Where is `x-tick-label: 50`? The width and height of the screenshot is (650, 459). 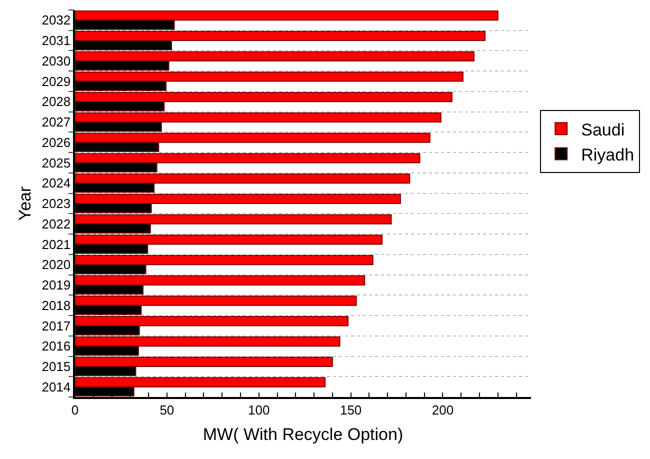
x-tick-label: 50 is located at coordinates (167, 410).